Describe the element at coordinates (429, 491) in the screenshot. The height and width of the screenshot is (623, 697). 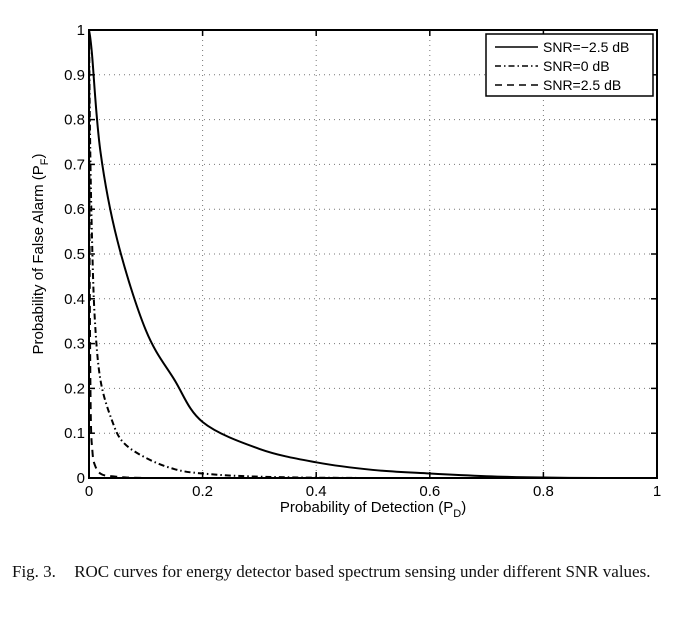
I see `x-tick-label: 0.6` at that location.